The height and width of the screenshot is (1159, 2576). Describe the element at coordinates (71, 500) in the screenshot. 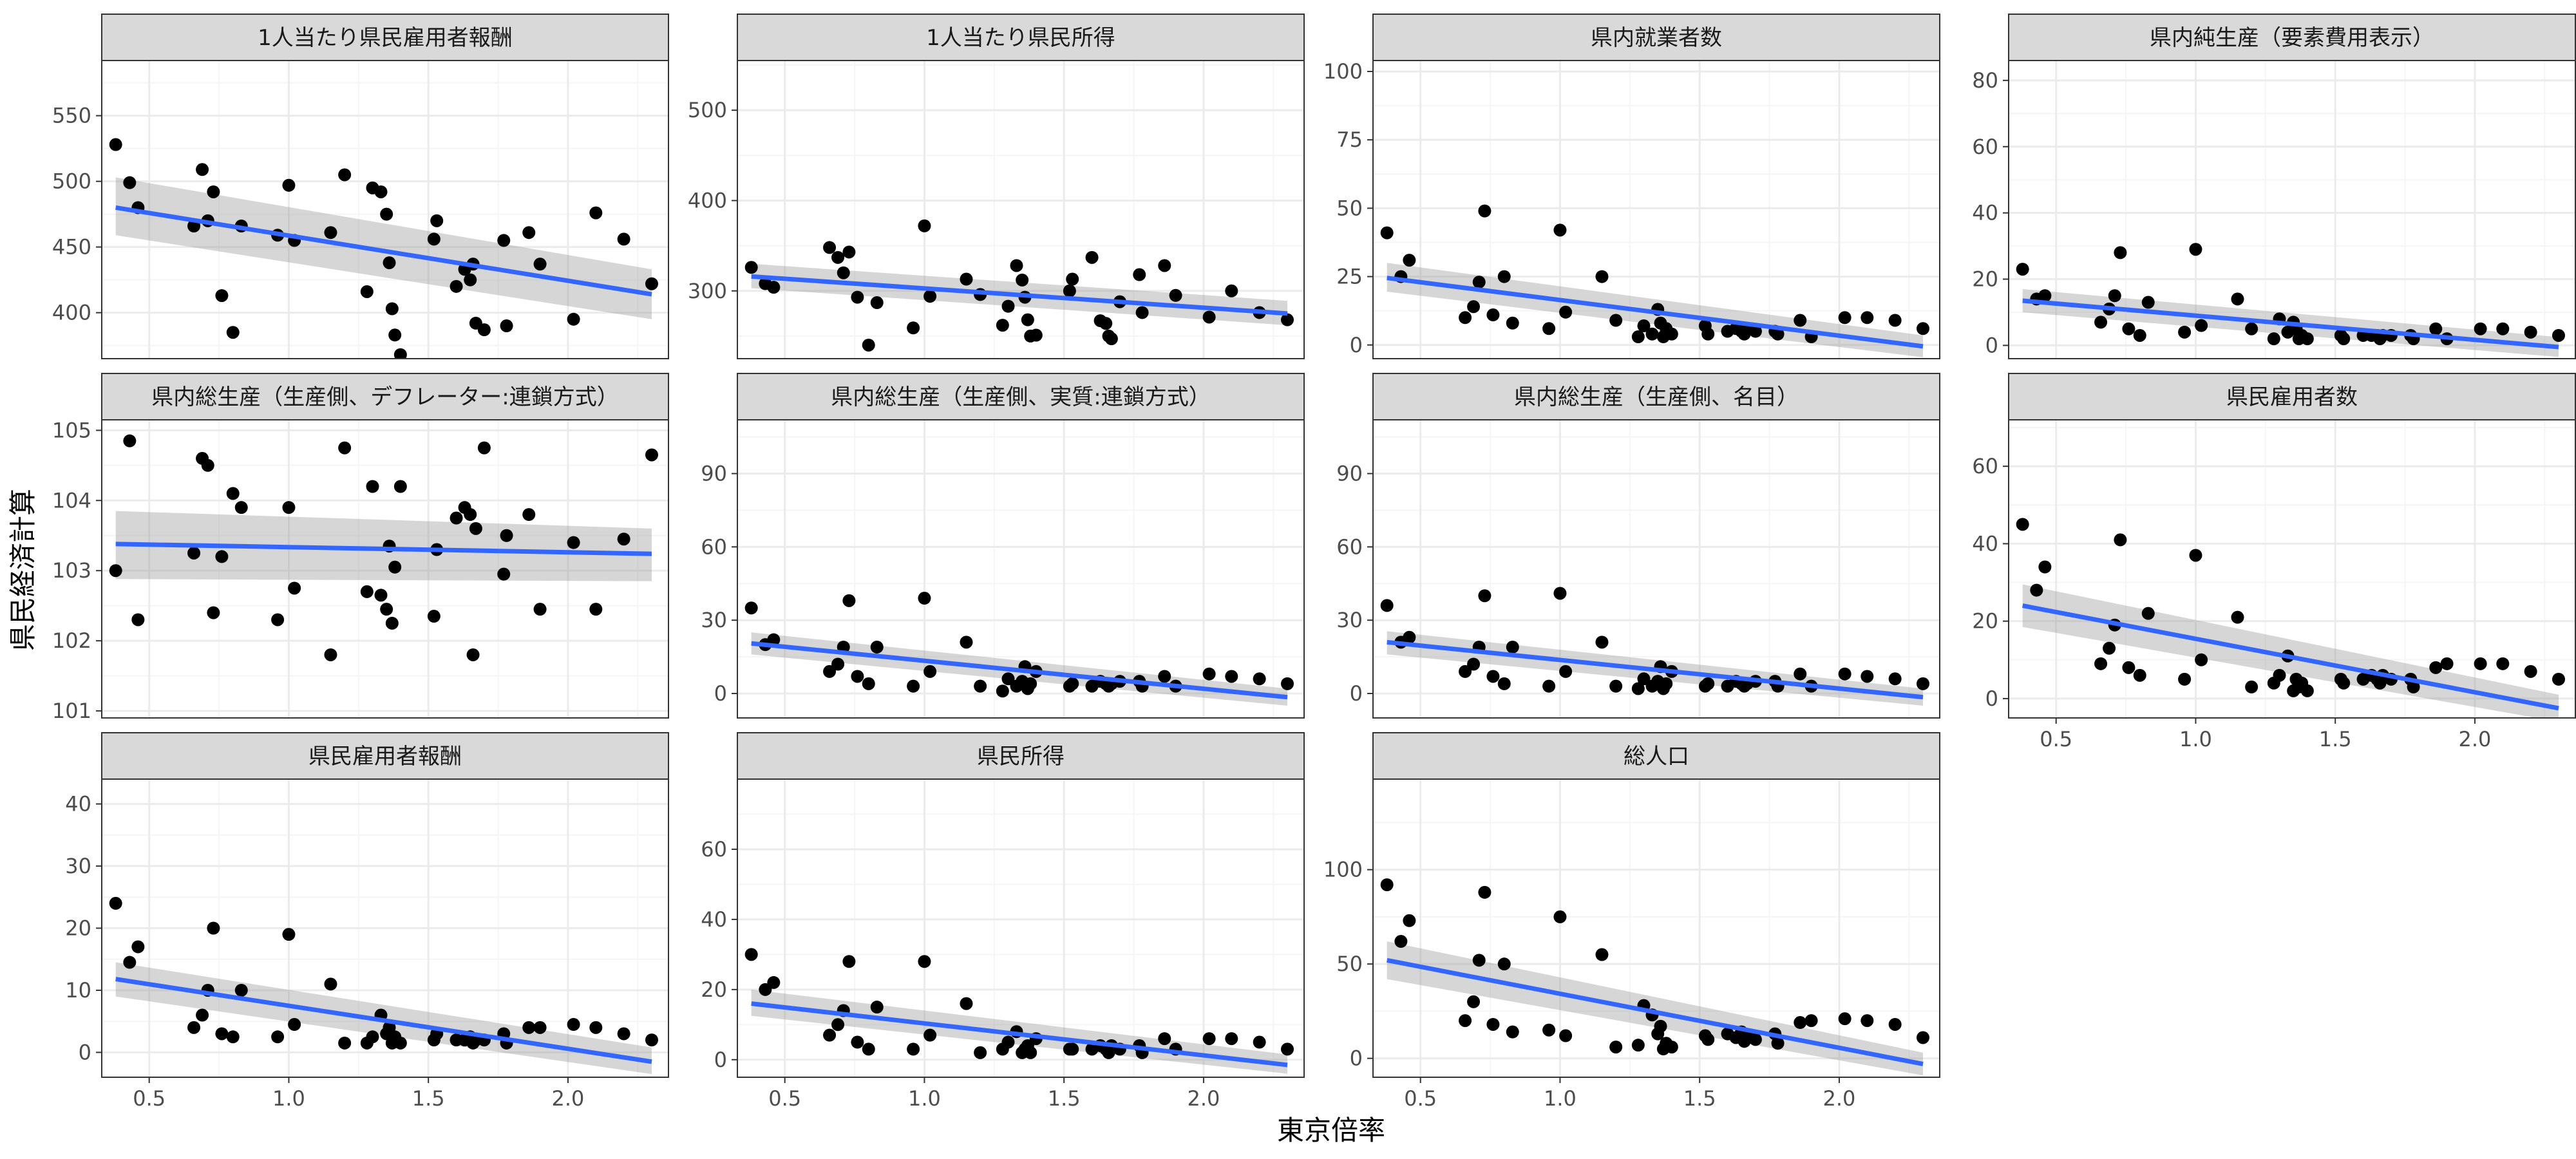

I see `y-tick-label: 104` at that location.